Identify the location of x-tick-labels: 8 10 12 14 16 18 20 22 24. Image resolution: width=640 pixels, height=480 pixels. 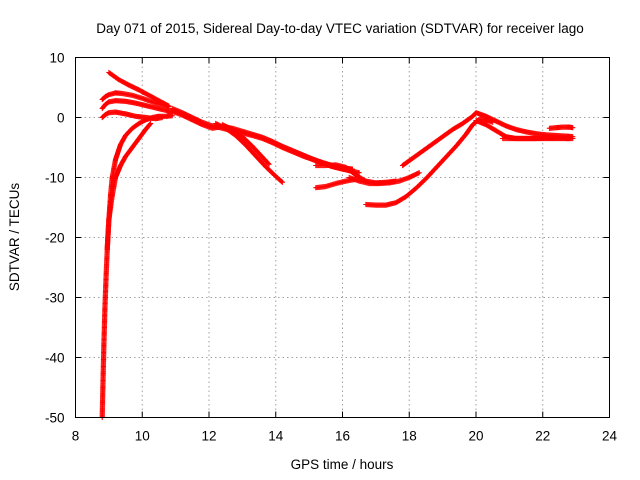
(345, 436).